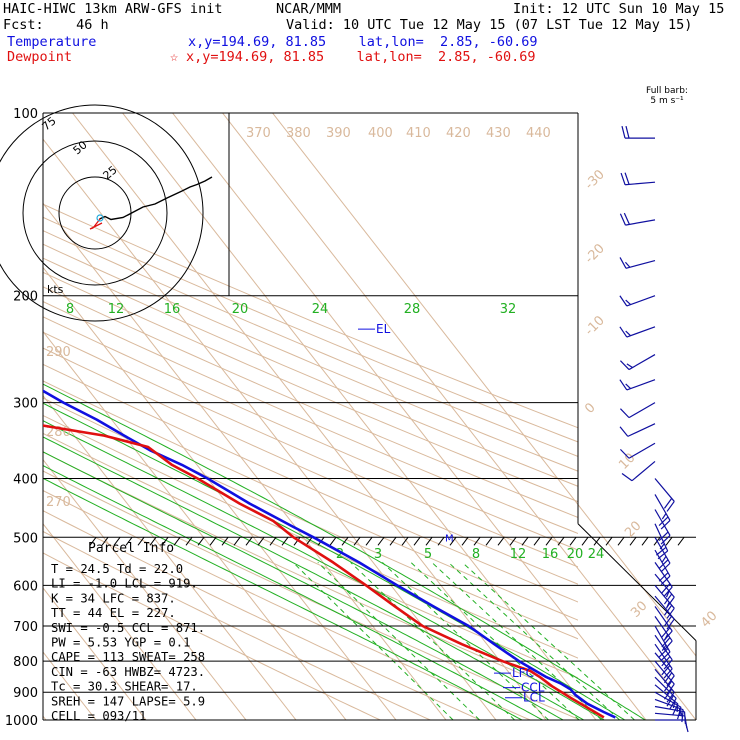 The height and width of the screenshot is (740, 740). What do you see at coordinates (113, 598) in the screenshot?
I see `parcel-info-row: K = 34 LFC = 837.` at bounding box center [113, 598].